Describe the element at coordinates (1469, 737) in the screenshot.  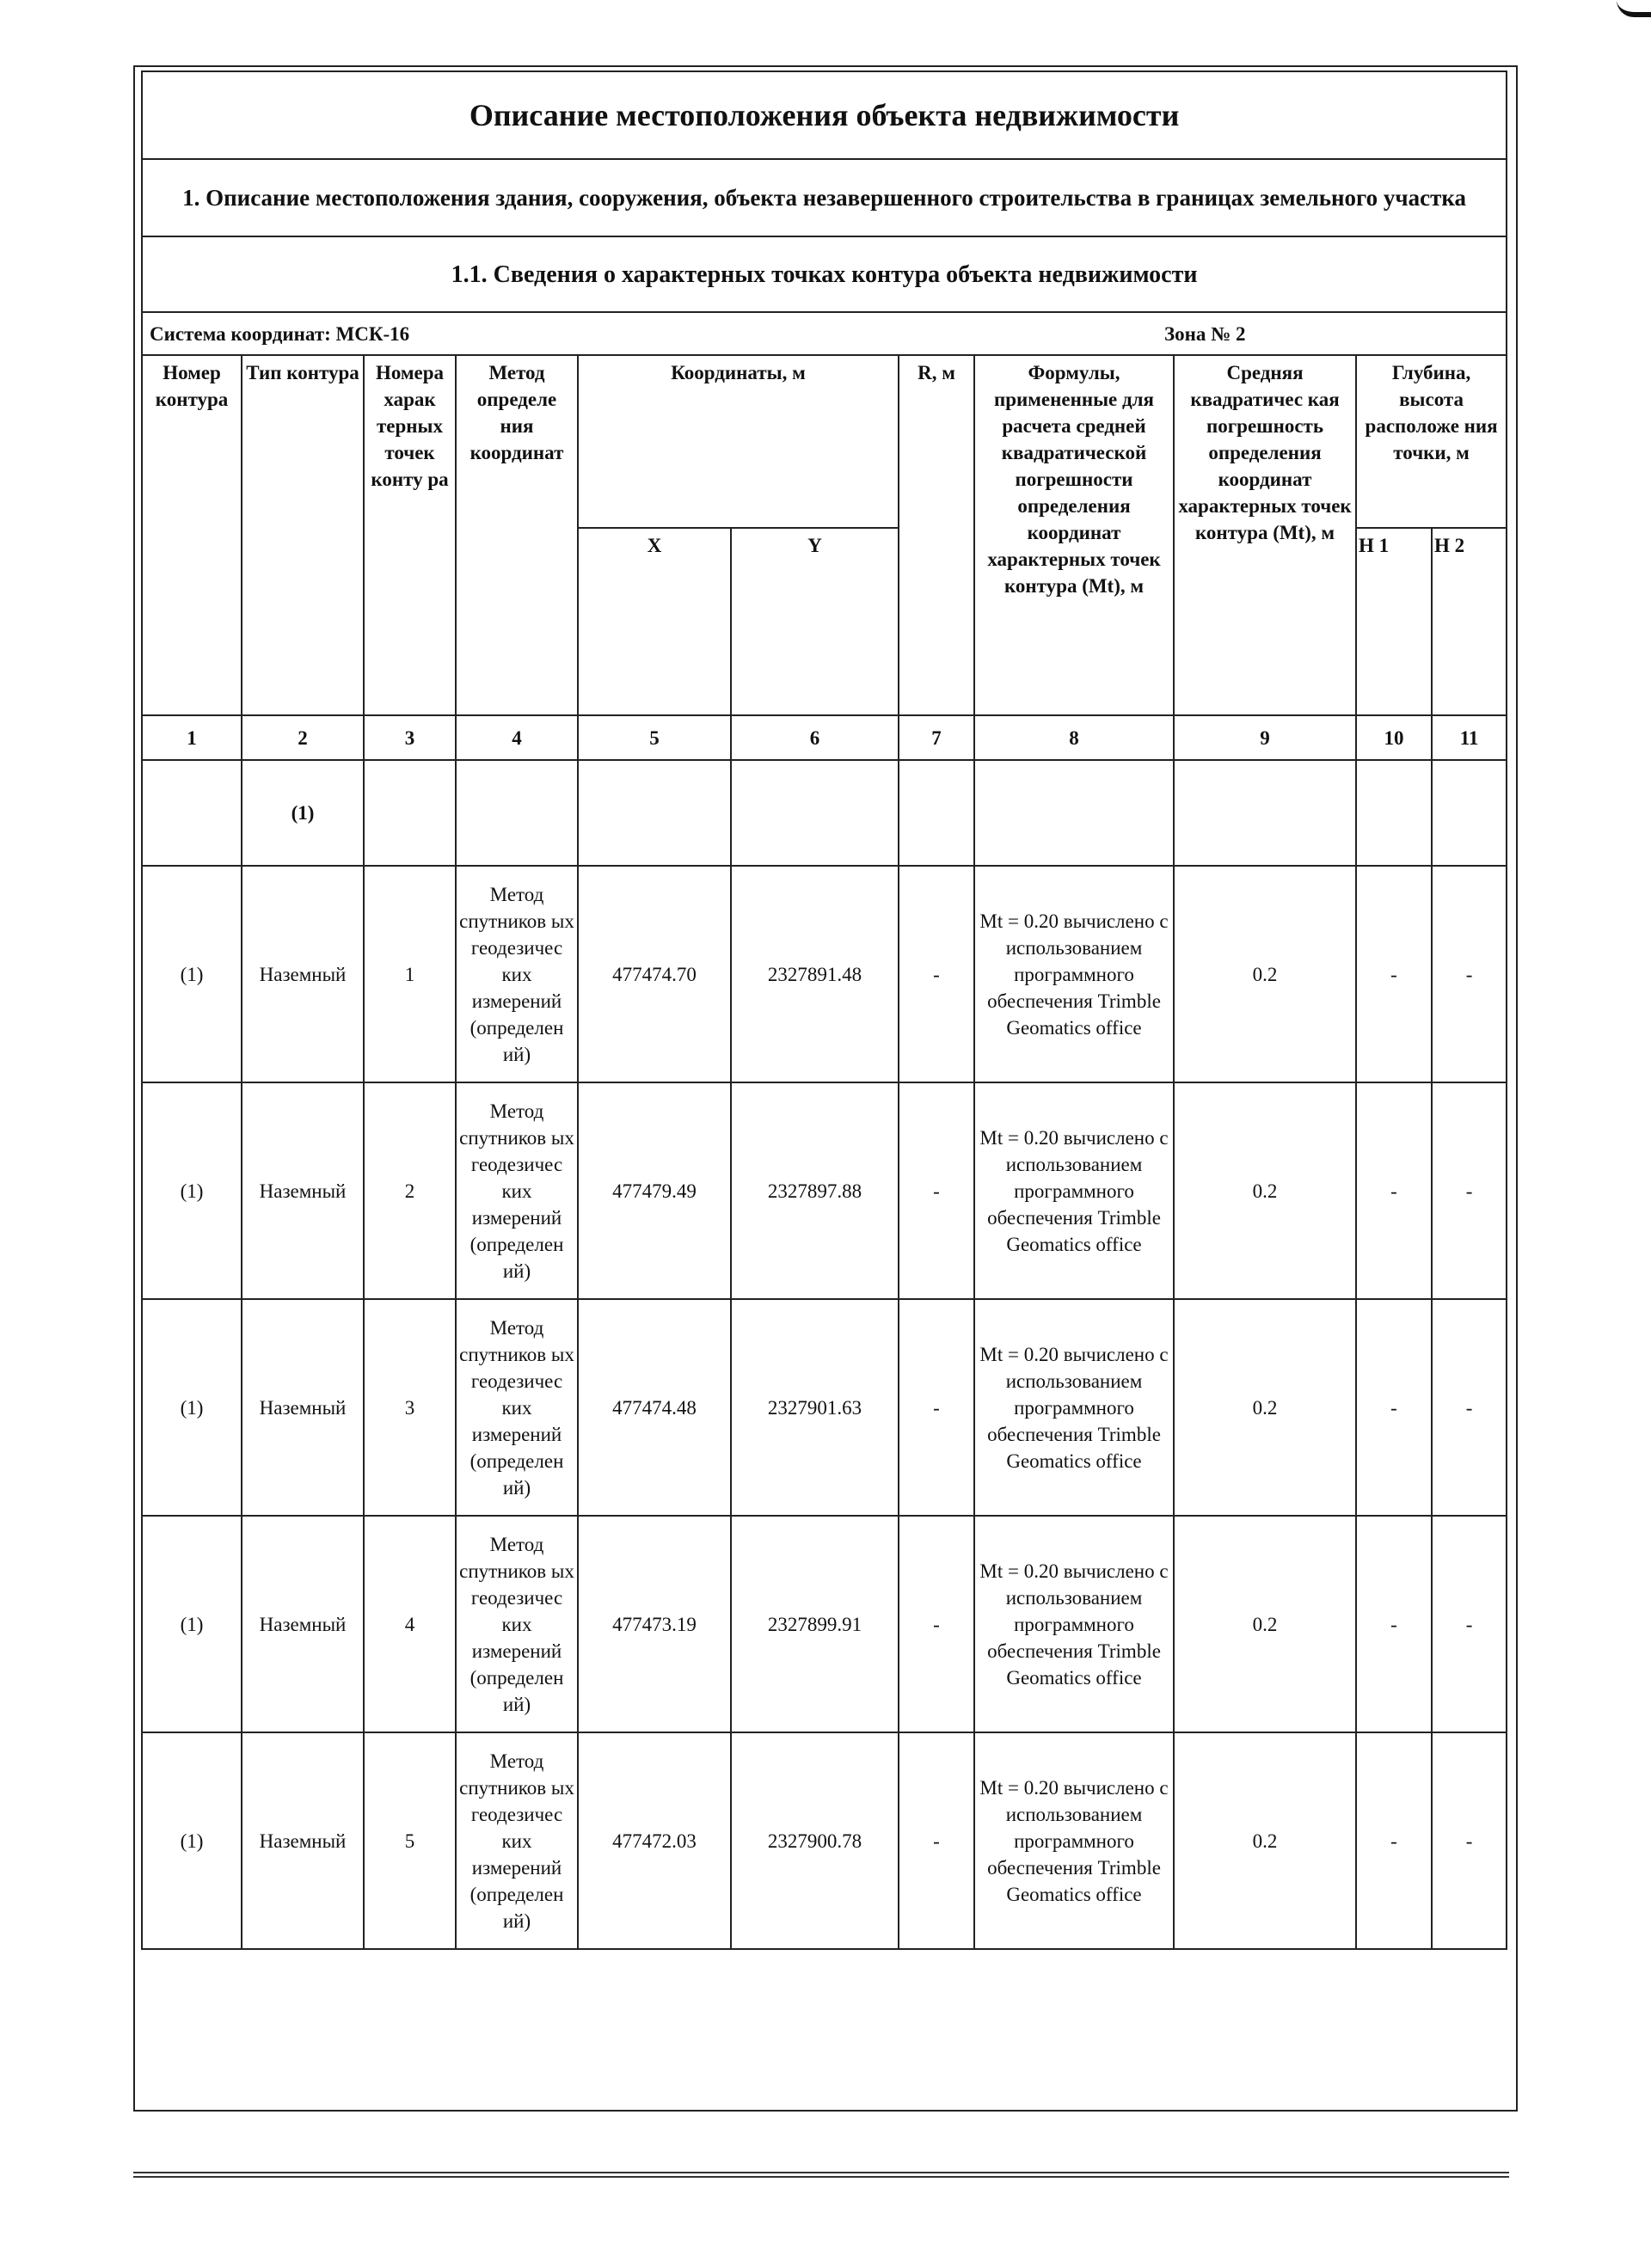
I see `col-number: 11` at that location.